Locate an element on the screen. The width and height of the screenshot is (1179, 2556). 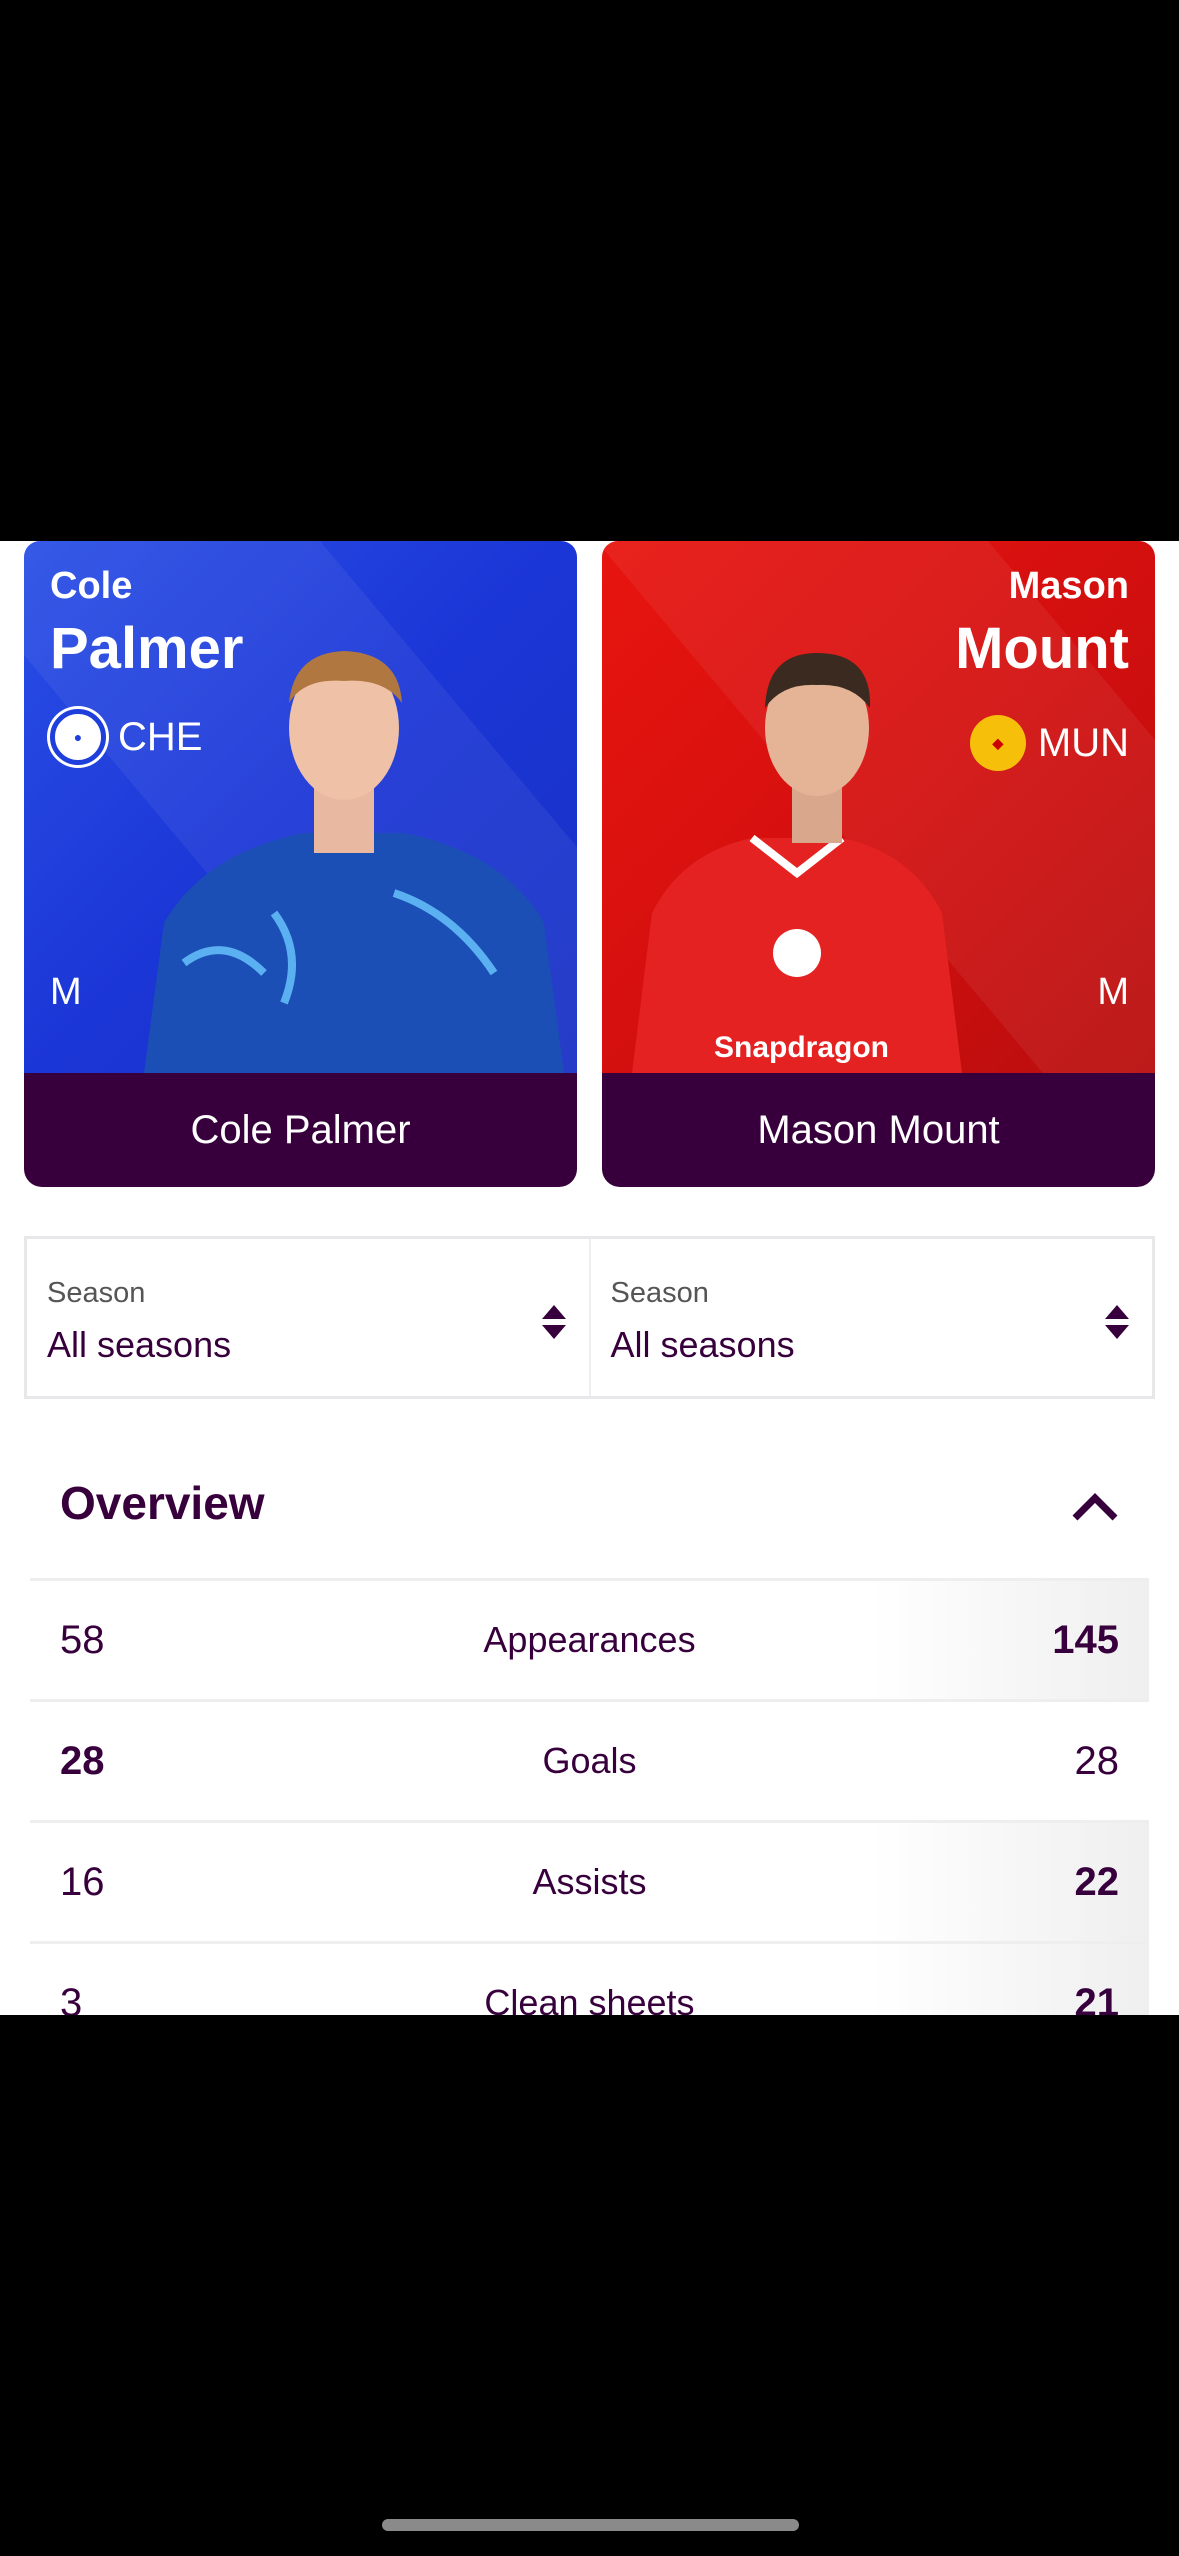
stat-row-appearances: 58 Appearances 145 is located at coordinates (589, 1638).